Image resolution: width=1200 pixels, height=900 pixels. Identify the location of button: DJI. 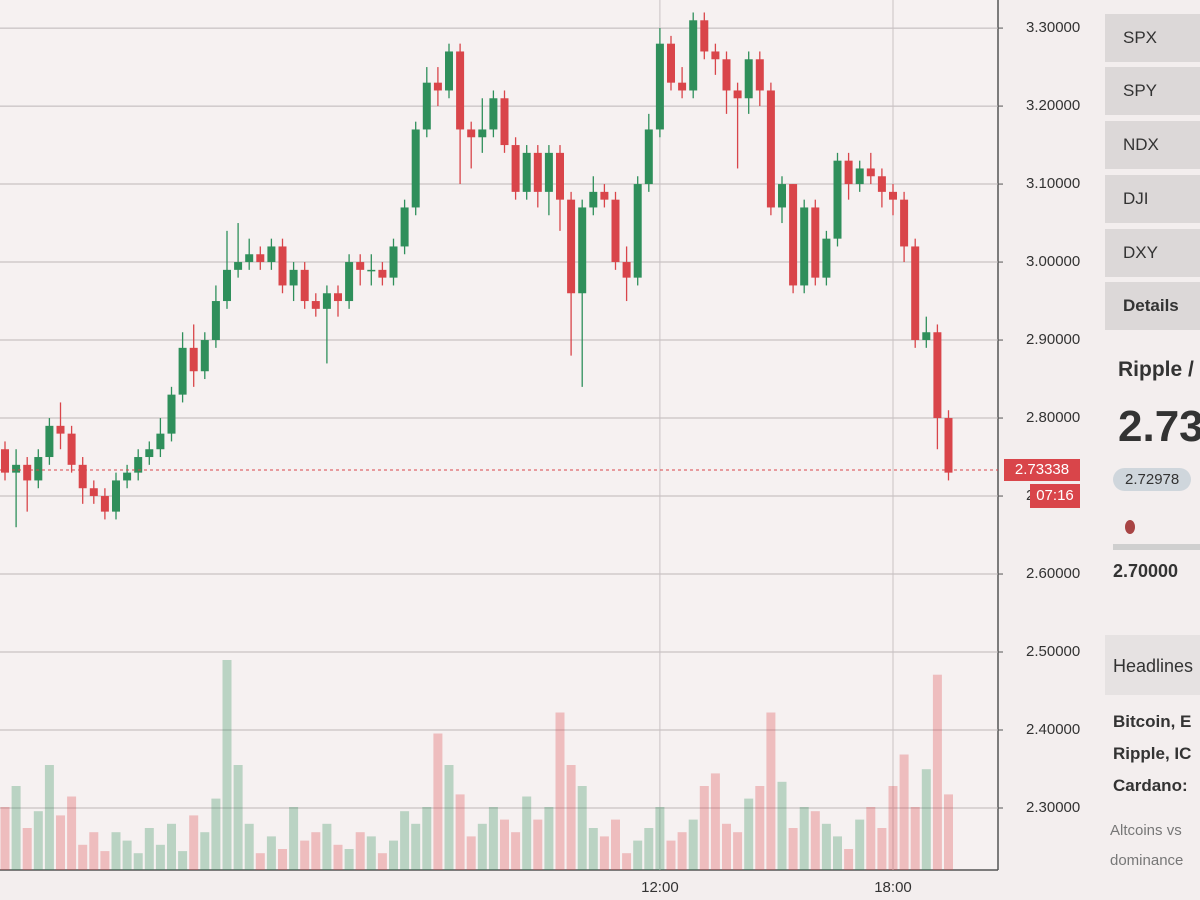
(1152, 199).